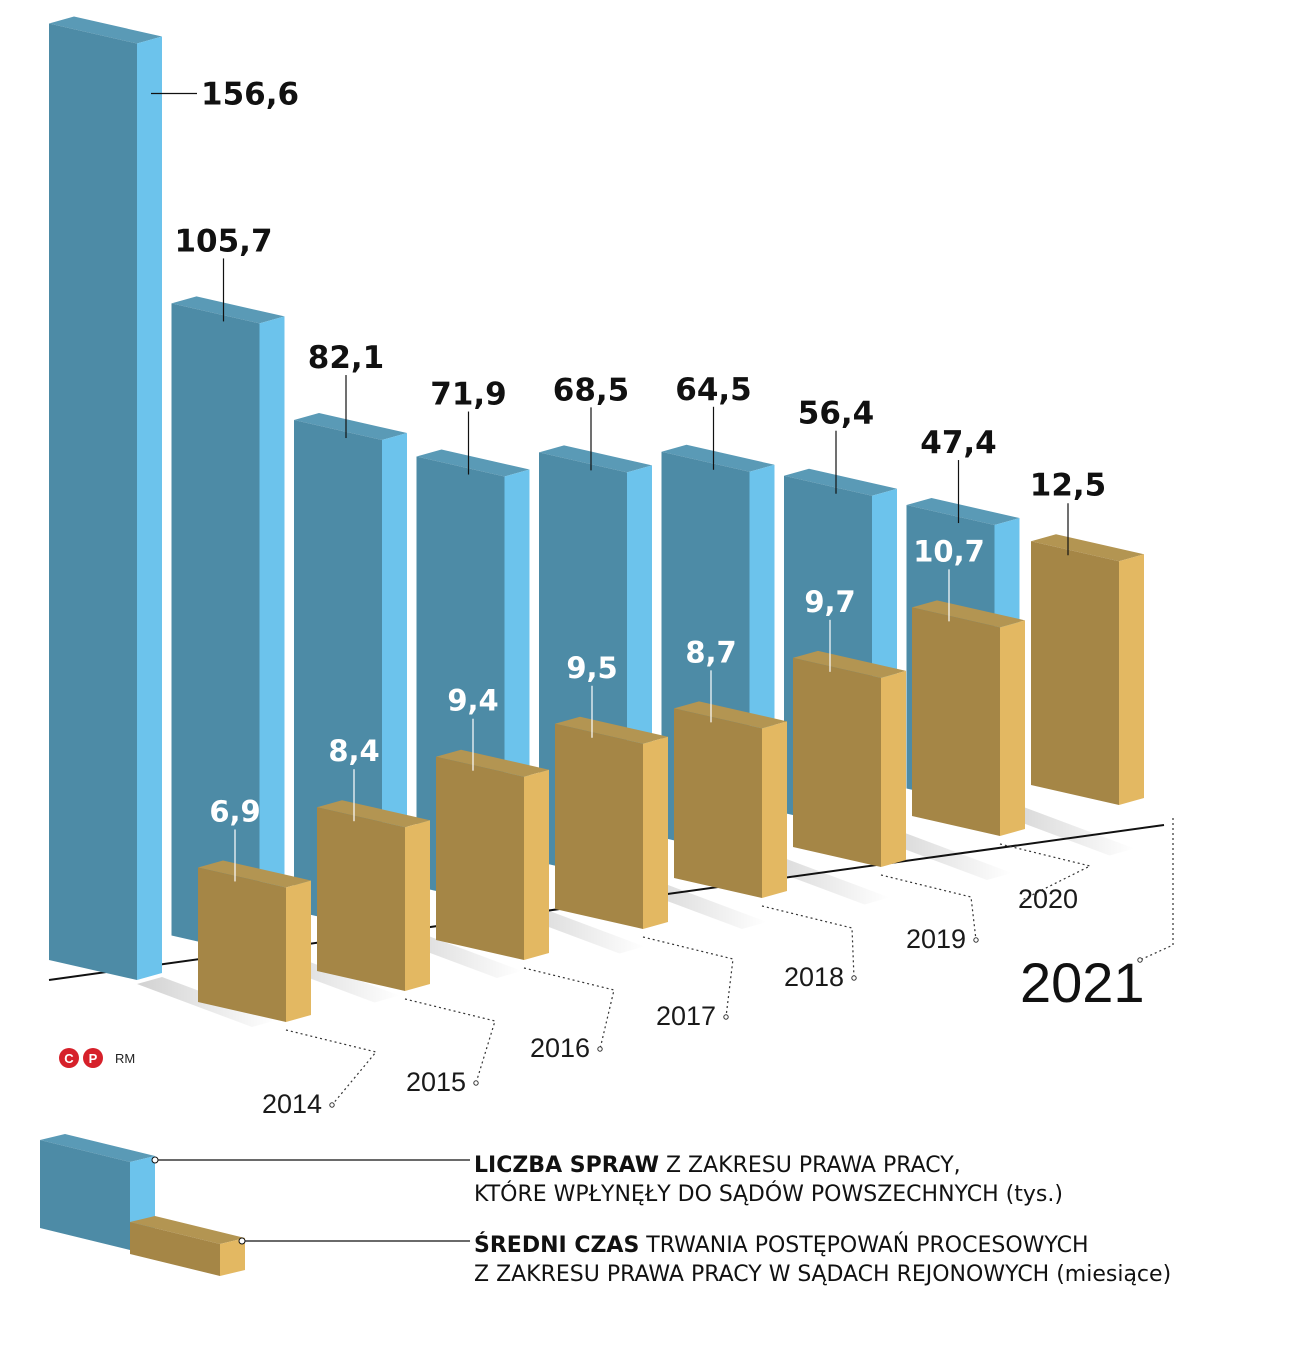 Image resolution: width=1298 pixels, height=1346 pixels. Describe the element at coordinates (97, 1148) in the screenshot. I see `legend-blue-box-top` at that location.